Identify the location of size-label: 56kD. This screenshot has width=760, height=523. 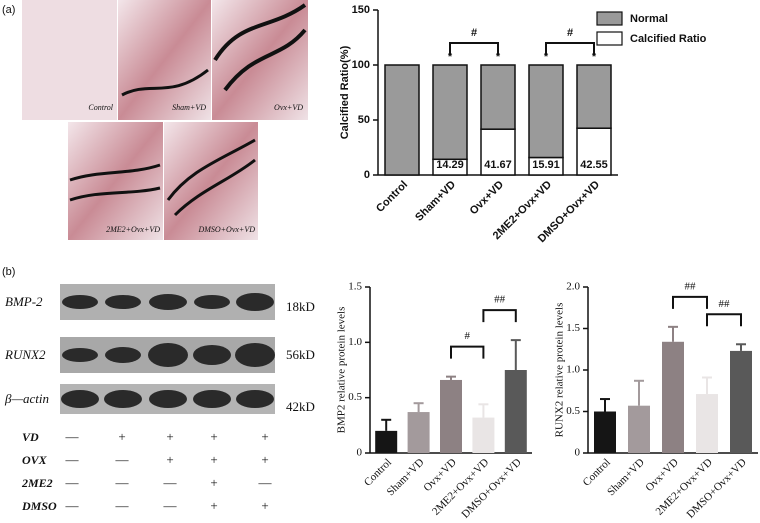
(300, 354).